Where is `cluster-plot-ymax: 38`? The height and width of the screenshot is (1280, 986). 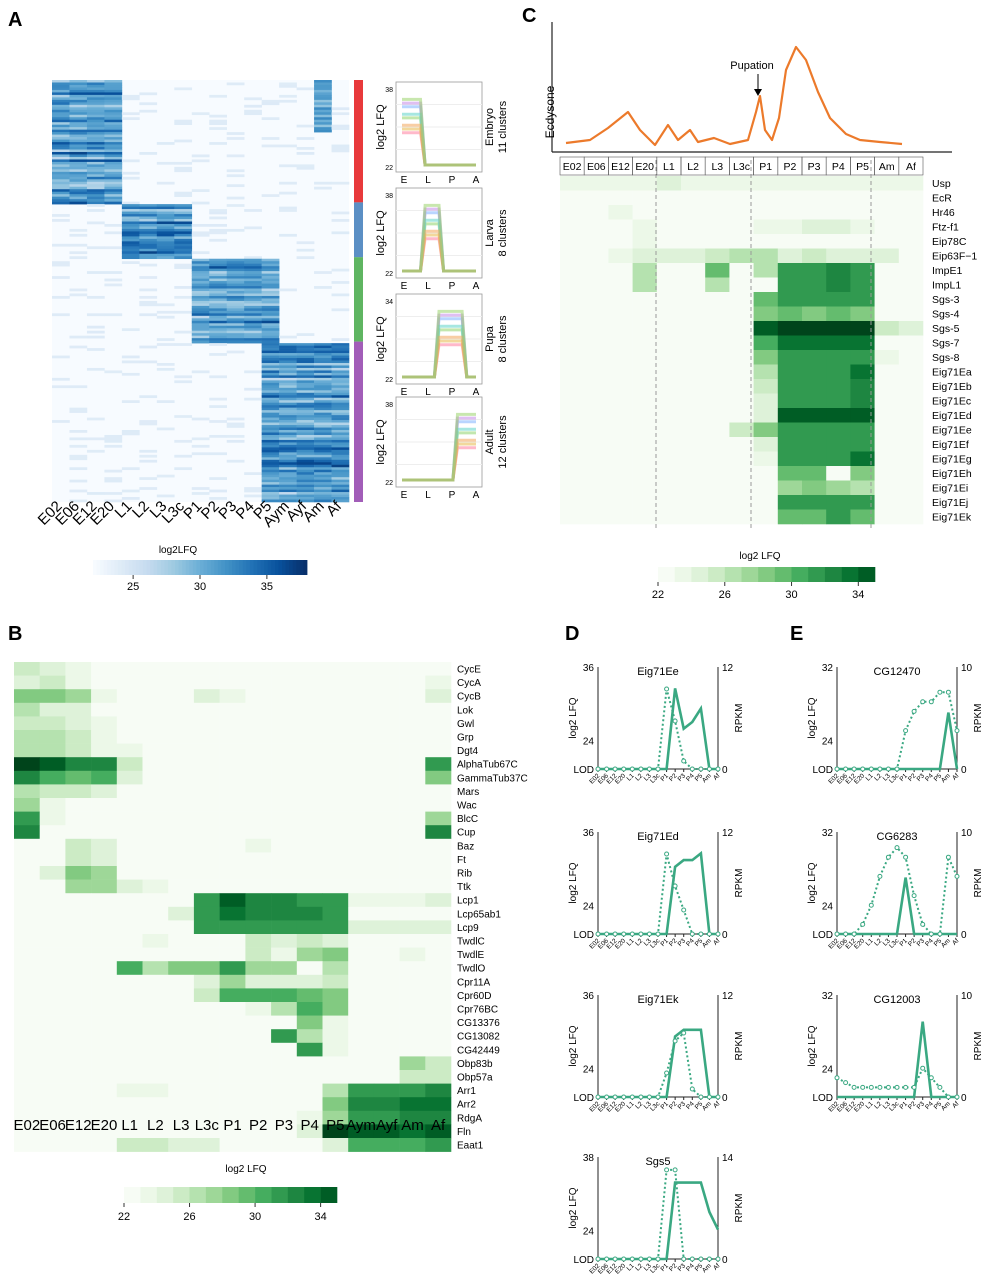
cluster-plot-ymax: 38 is located at coordinates (389, 196).